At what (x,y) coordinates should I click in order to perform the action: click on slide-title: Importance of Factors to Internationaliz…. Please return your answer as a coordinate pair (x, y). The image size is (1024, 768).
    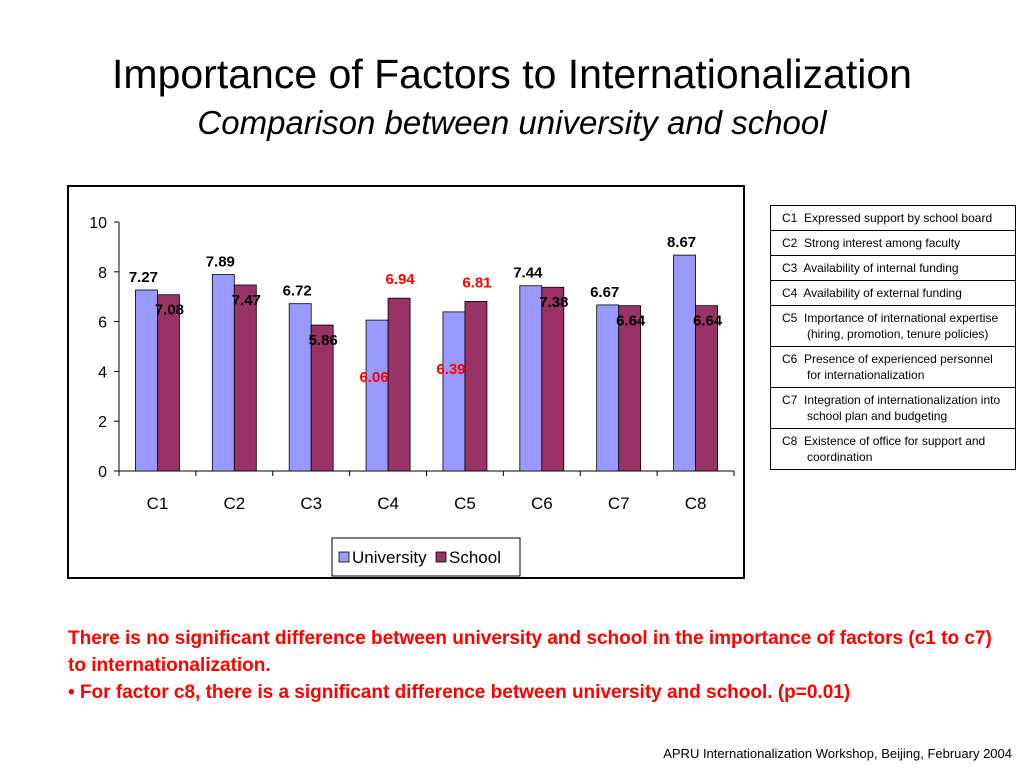
    Looking at the image, I should click on (512, 74).